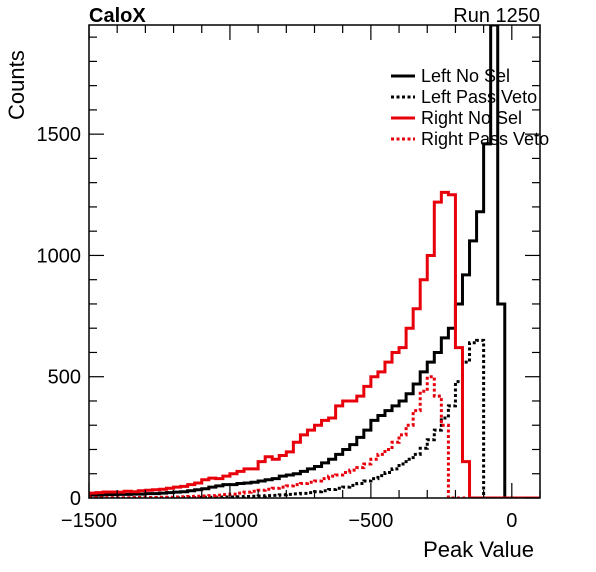 The width and height of the screenshot is (596, 572). Describe the element at coordinates (485, 139) in the screenshot. I see `legend-label: Right Pass Veto` at that location.